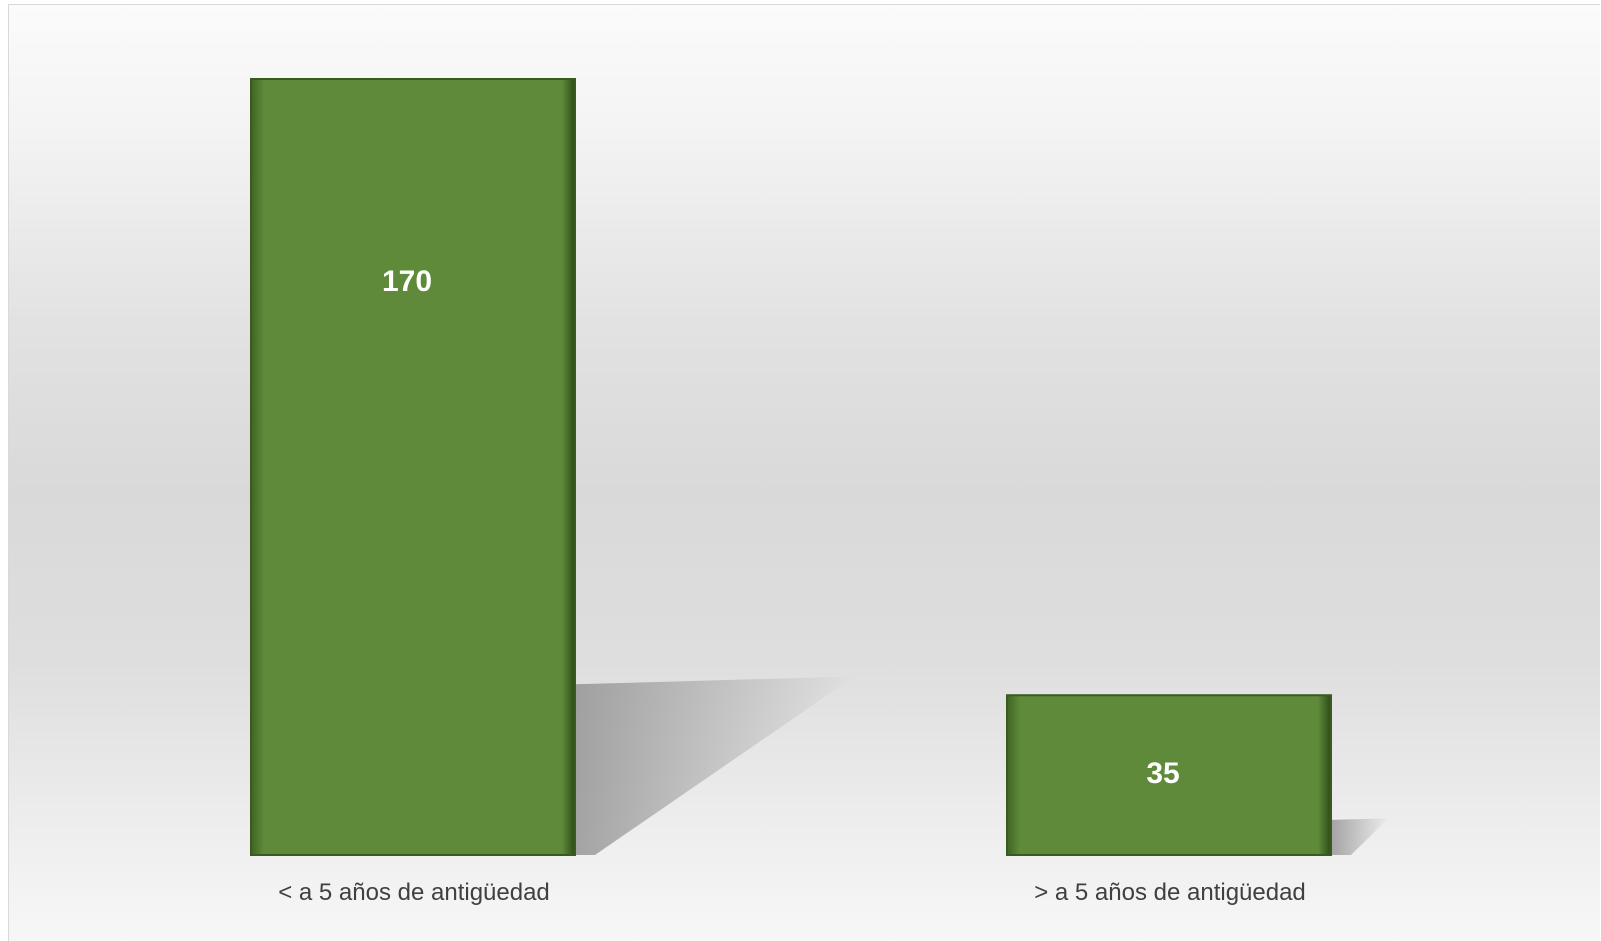 The height and width of the screenshot is (941, 1601). I want to click on bar, so click(1169, 775).